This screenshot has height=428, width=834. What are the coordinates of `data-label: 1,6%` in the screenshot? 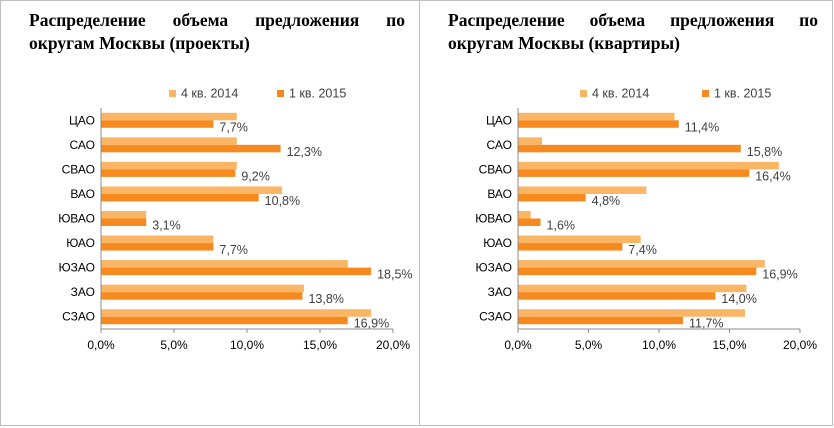 It's located at (561, 226).